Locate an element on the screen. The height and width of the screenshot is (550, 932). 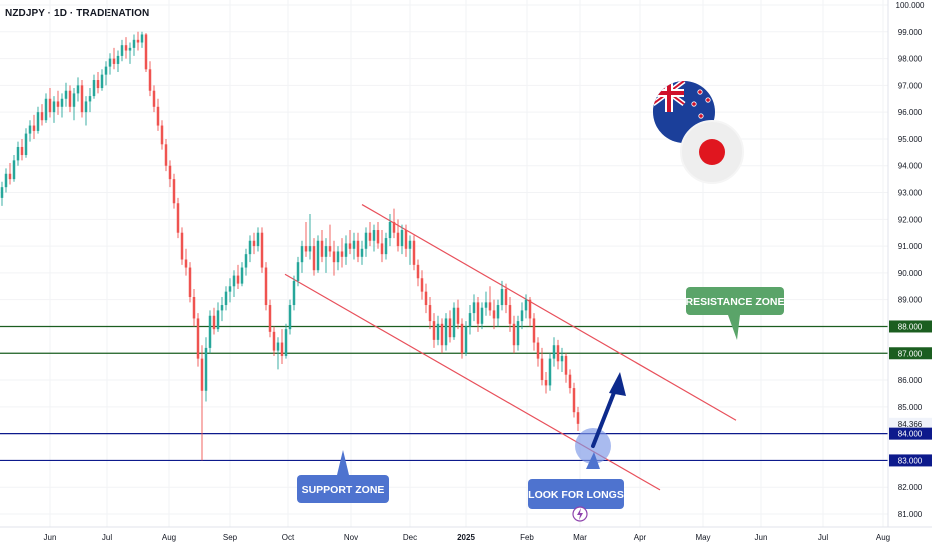
price-tick-label: 91.000 is located at coordinates (910, 246).